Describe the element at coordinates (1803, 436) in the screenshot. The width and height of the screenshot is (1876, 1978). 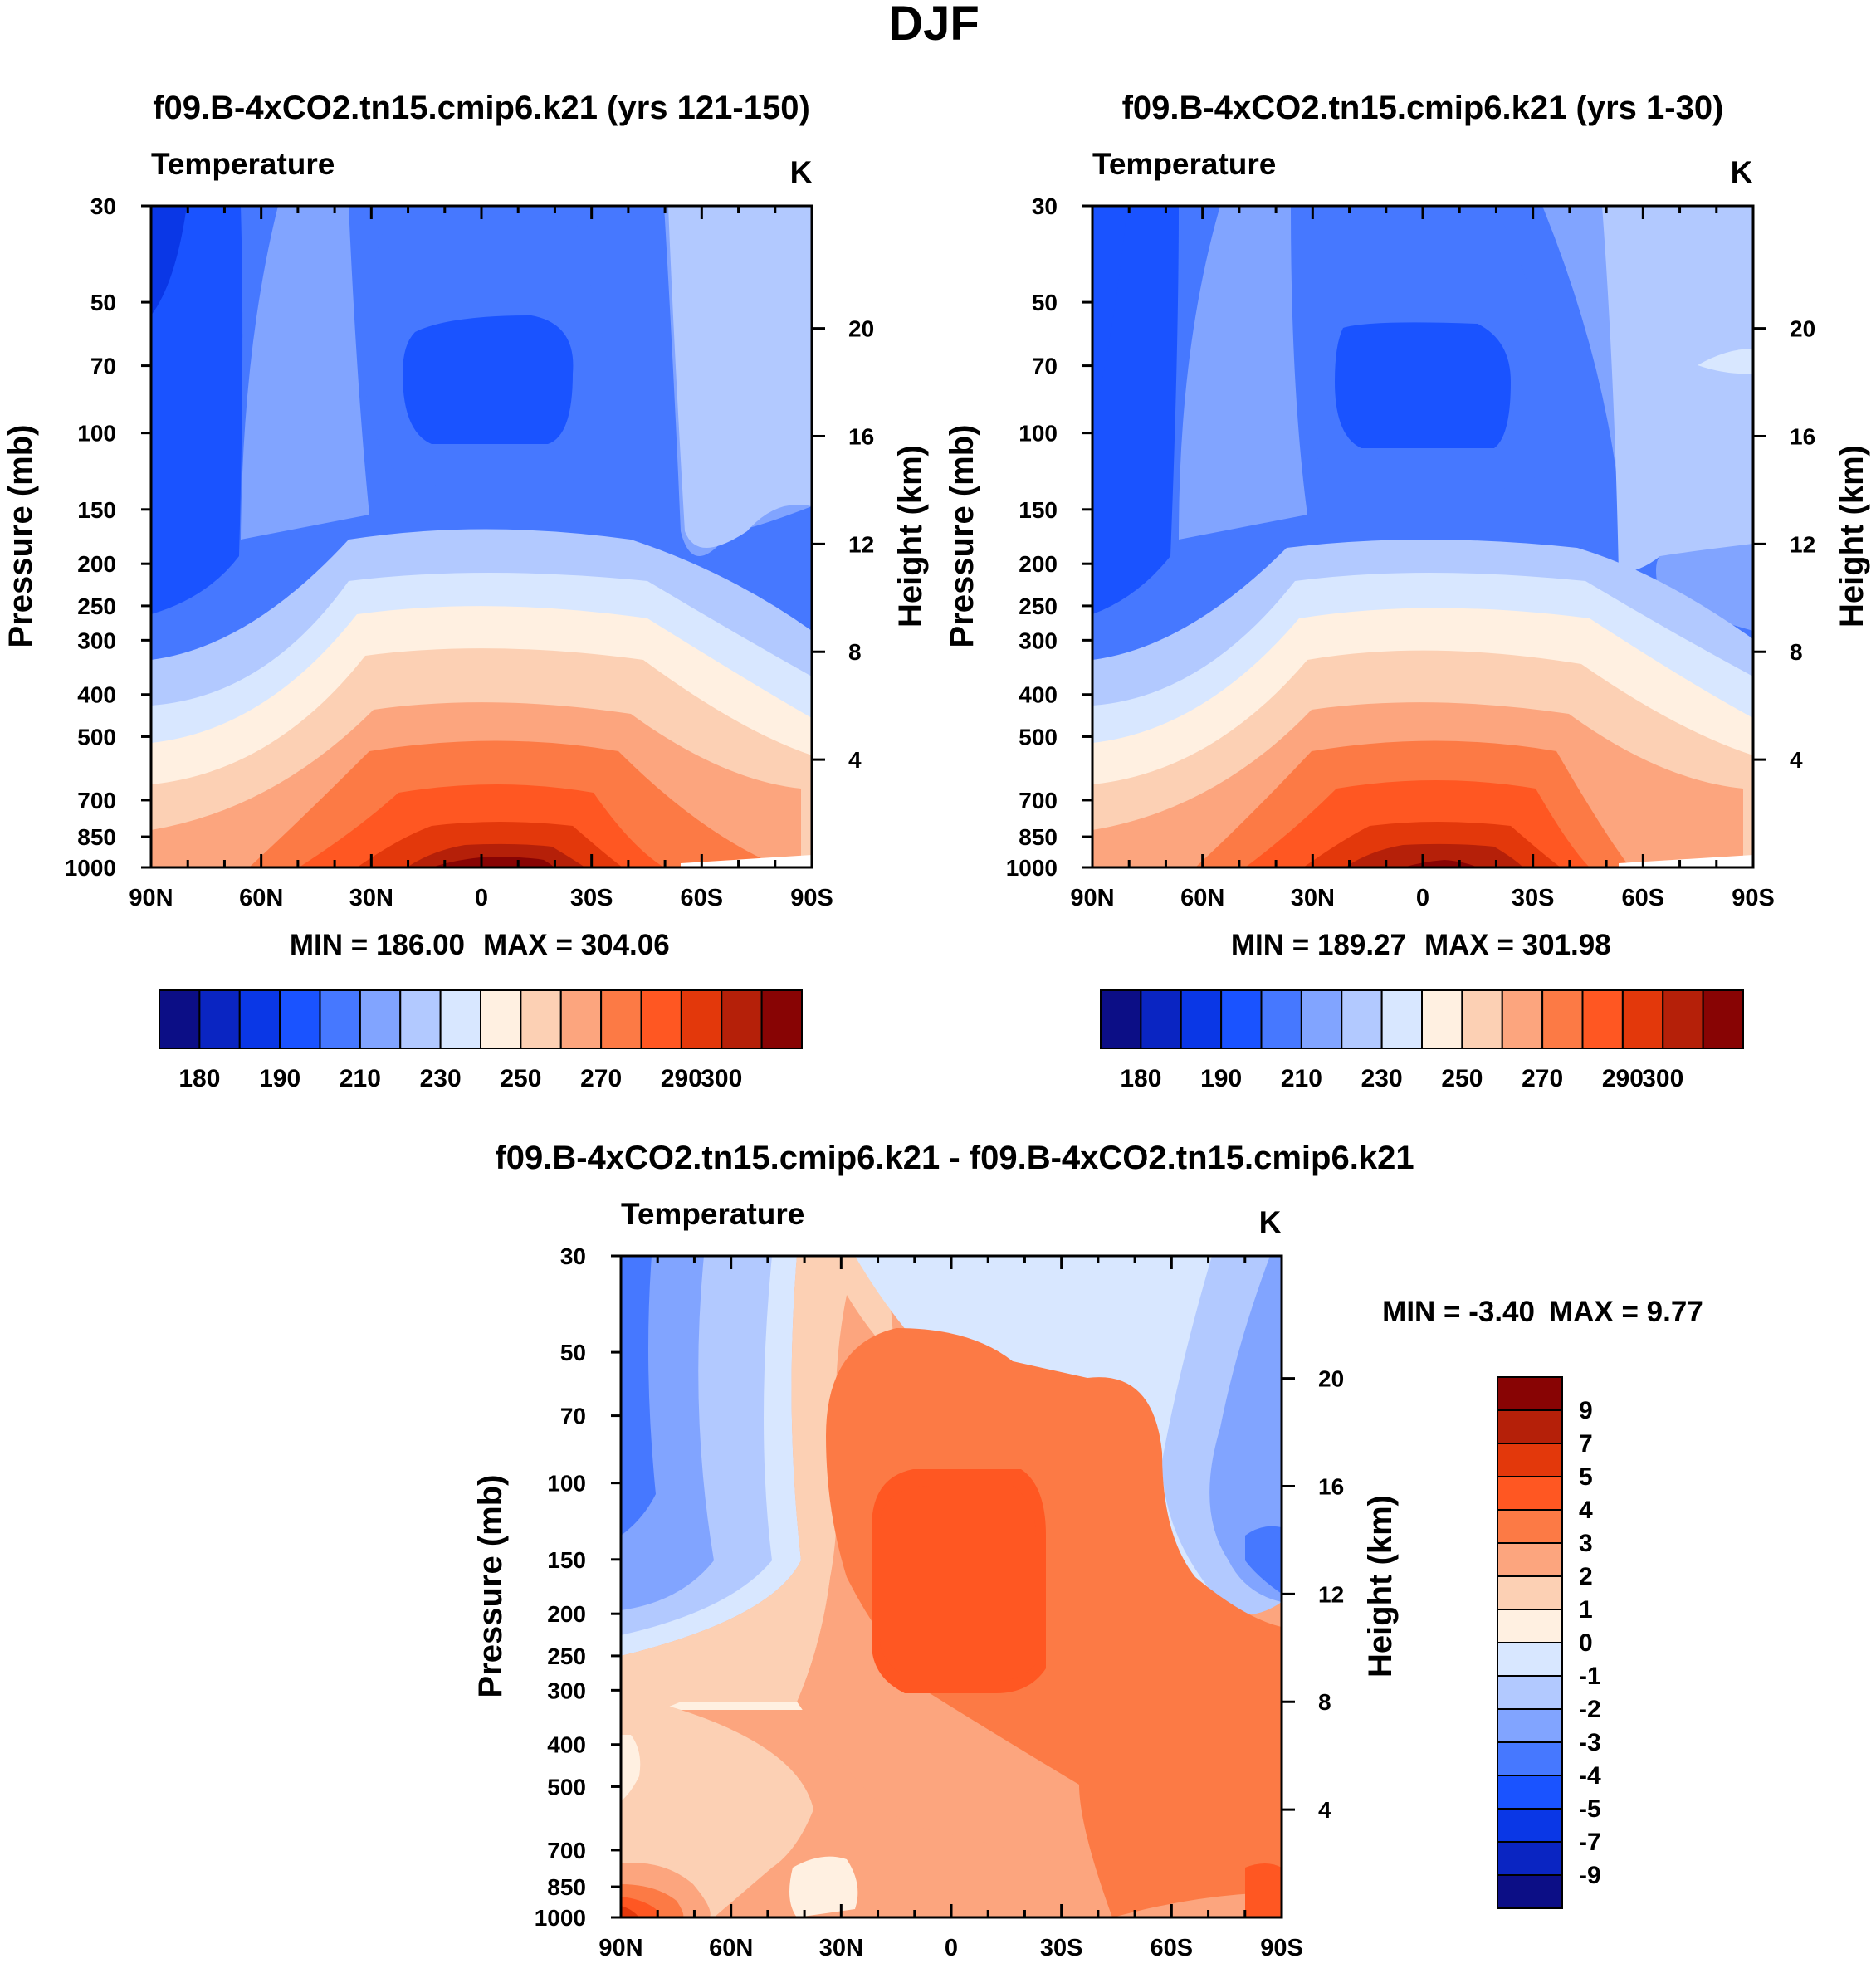
I see `height-tick-label: 16` at that location.